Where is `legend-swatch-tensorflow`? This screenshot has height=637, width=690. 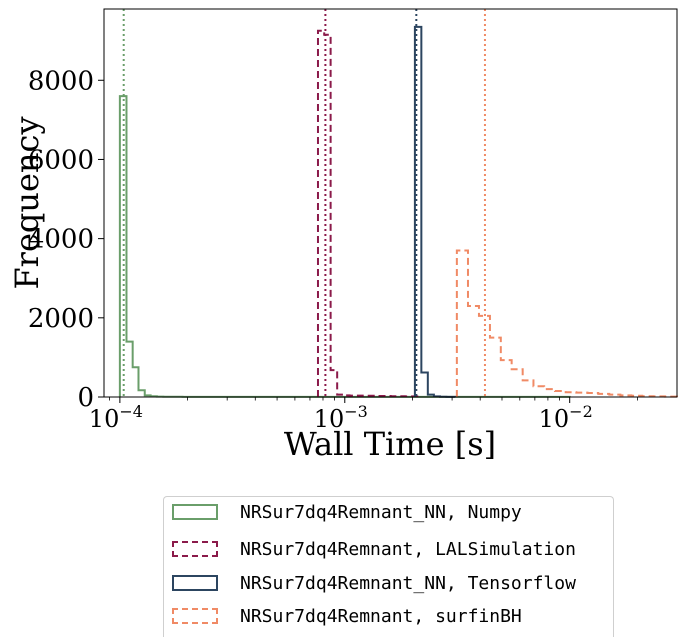 legend-swatch-tensorflow is located at coordinates (195, 583).